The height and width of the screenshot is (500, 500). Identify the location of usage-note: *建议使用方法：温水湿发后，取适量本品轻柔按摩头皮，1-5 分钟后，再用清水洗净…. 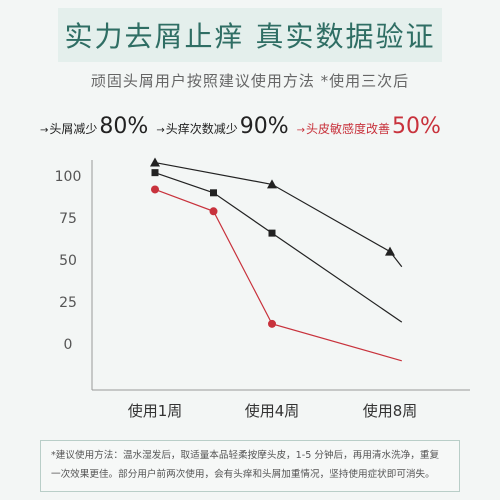
(250, 466).